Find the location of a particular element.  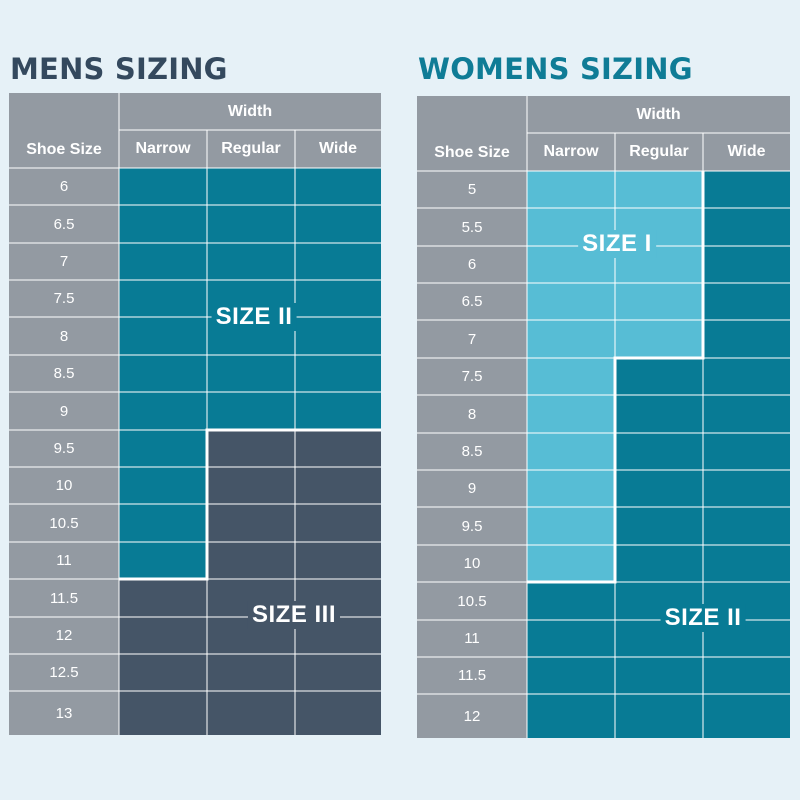

shoe-size-cell: 13 is located at coordinates (64, 713).